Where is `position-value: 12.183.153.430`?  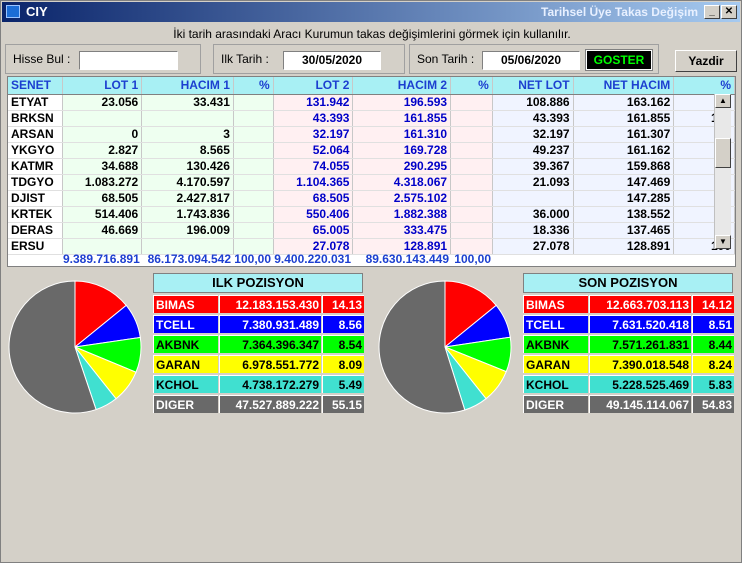
position-value: 12.183.153.430 is located at coordinates (270, 304).